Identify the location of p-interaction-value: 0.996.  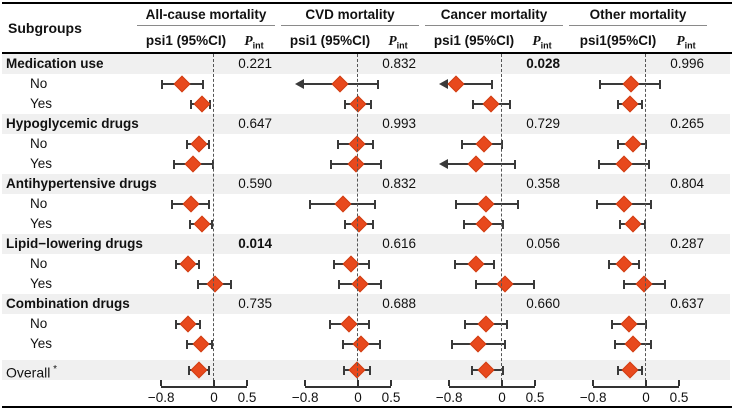
(687, 63).